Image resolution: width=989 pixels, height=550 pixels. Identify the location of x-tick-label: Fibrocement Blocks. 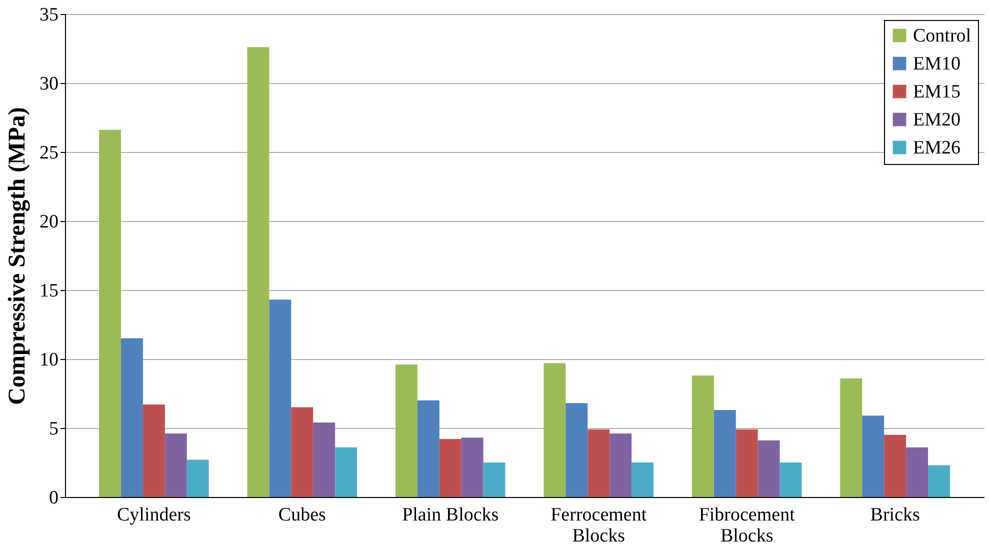
(747, 525).